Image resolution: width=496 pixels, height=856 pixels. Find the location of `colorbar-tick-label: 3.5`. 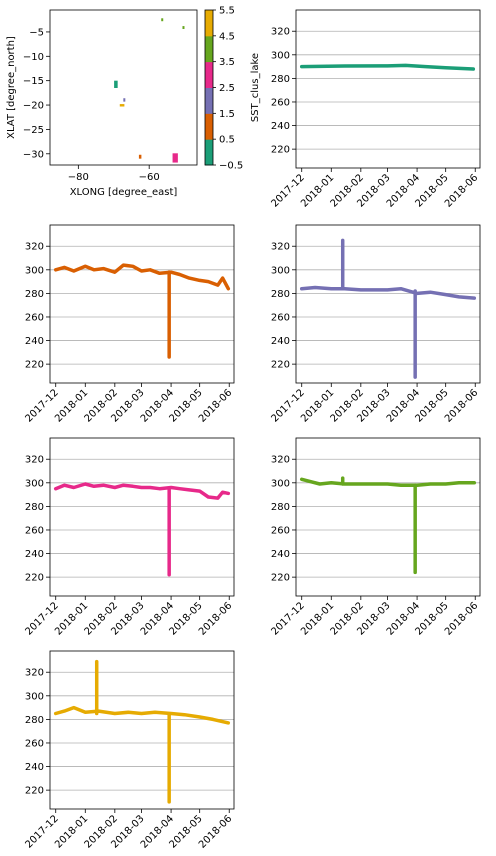

colorbar-tick-label: 3.5 is located at coordinates (227, 62).